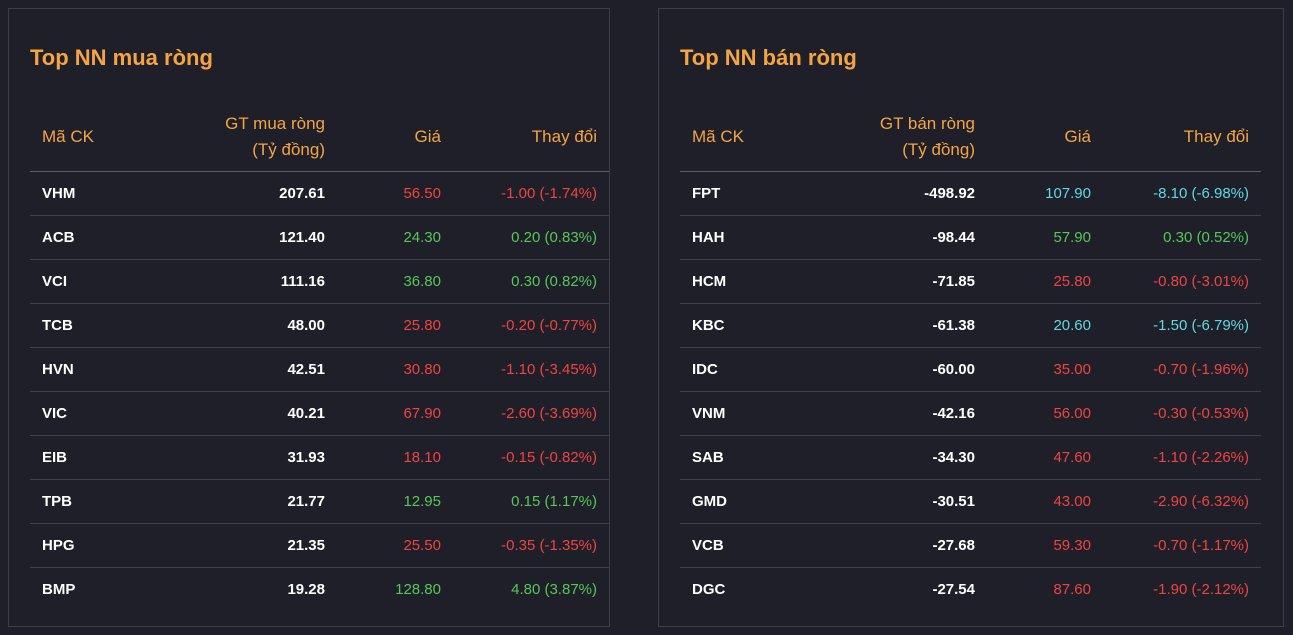 This screenshot has height=635, width=1293. I want to click on table-row: DGC -27.54 87.60 -1.90 (-2.12%), so click(970, 590).